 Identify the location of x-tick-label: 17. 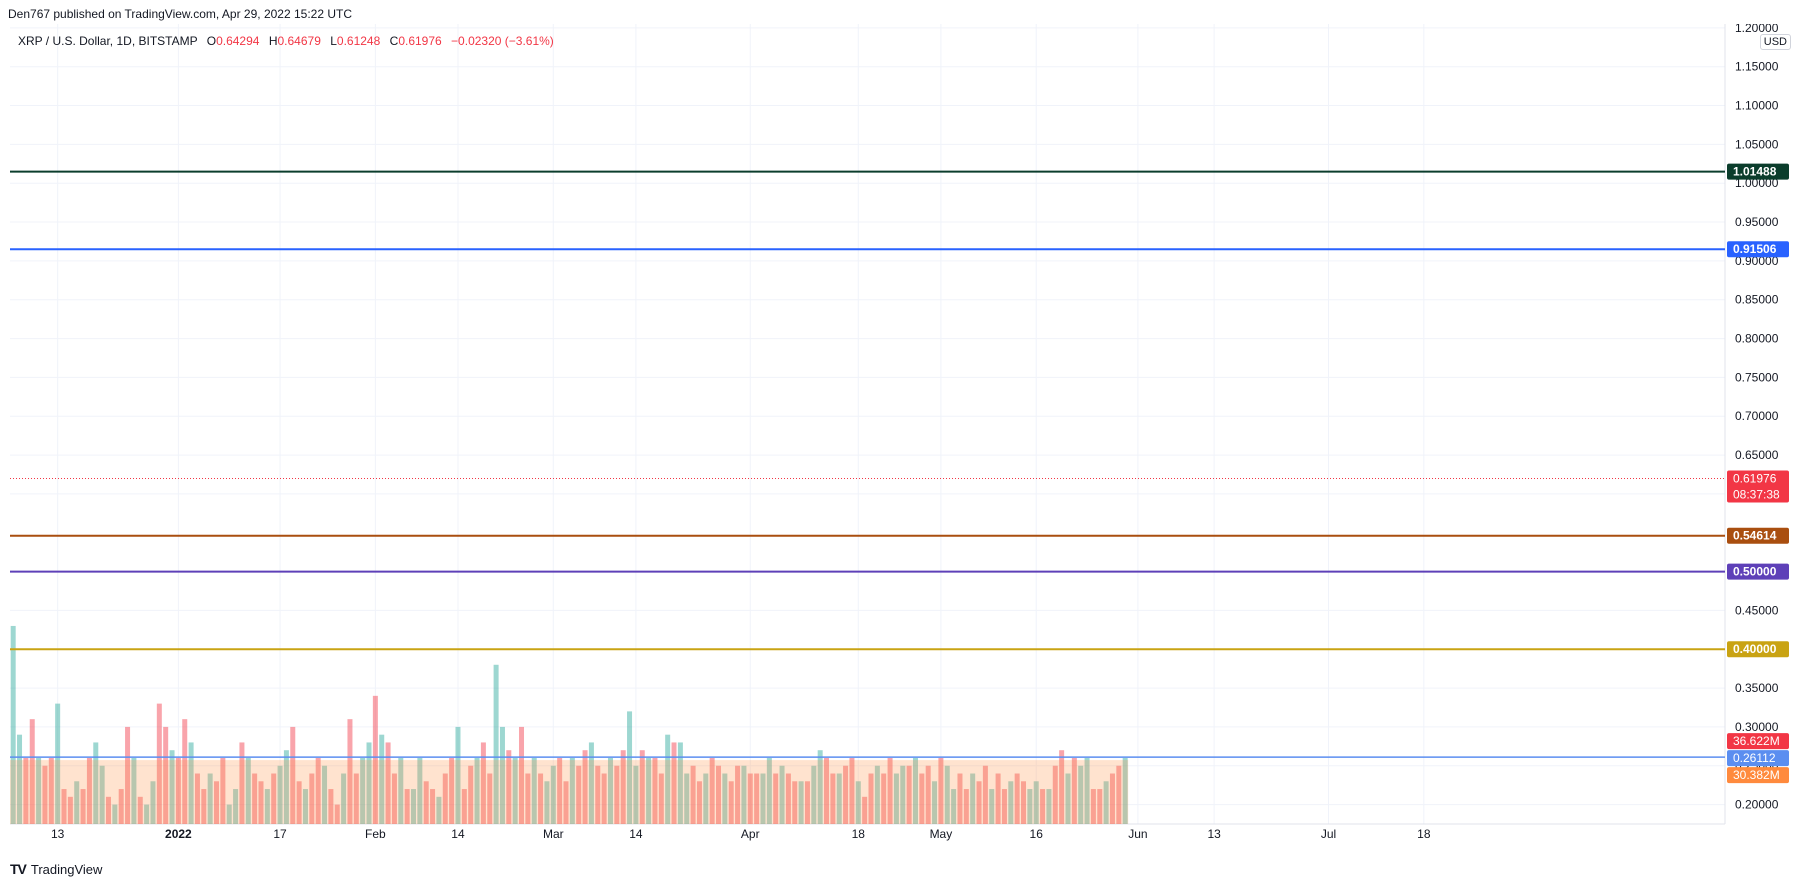
(280, 834).